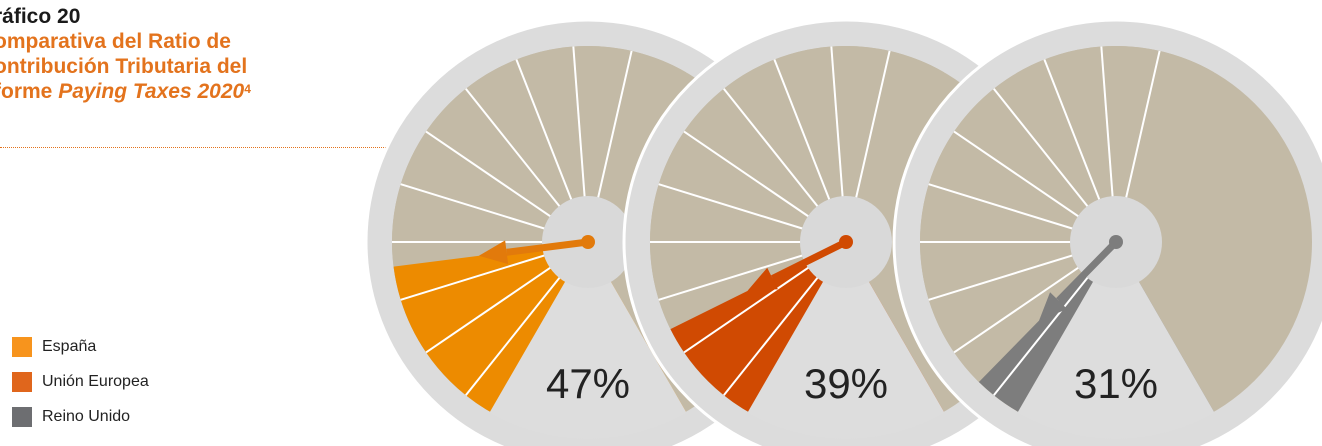 This screenshot has height=446, width=1322. What do you see at coordinates (124, 66) in the screenshot?
I see `title-line-2: ontribución Tributaria del` at bounding box center [124, 66].